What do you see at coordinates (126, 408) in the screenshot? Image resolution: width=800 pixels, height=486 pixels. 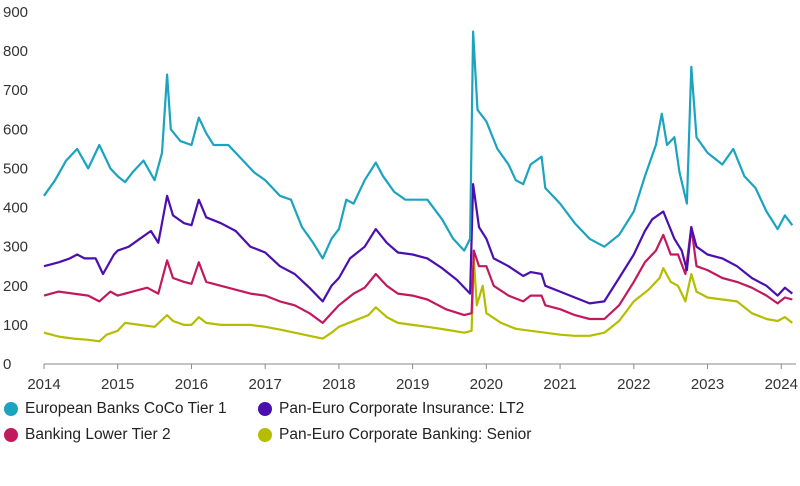 I see `legend-label-0: European Banks CoCo Tier 1` at bounding box center [126, 408].